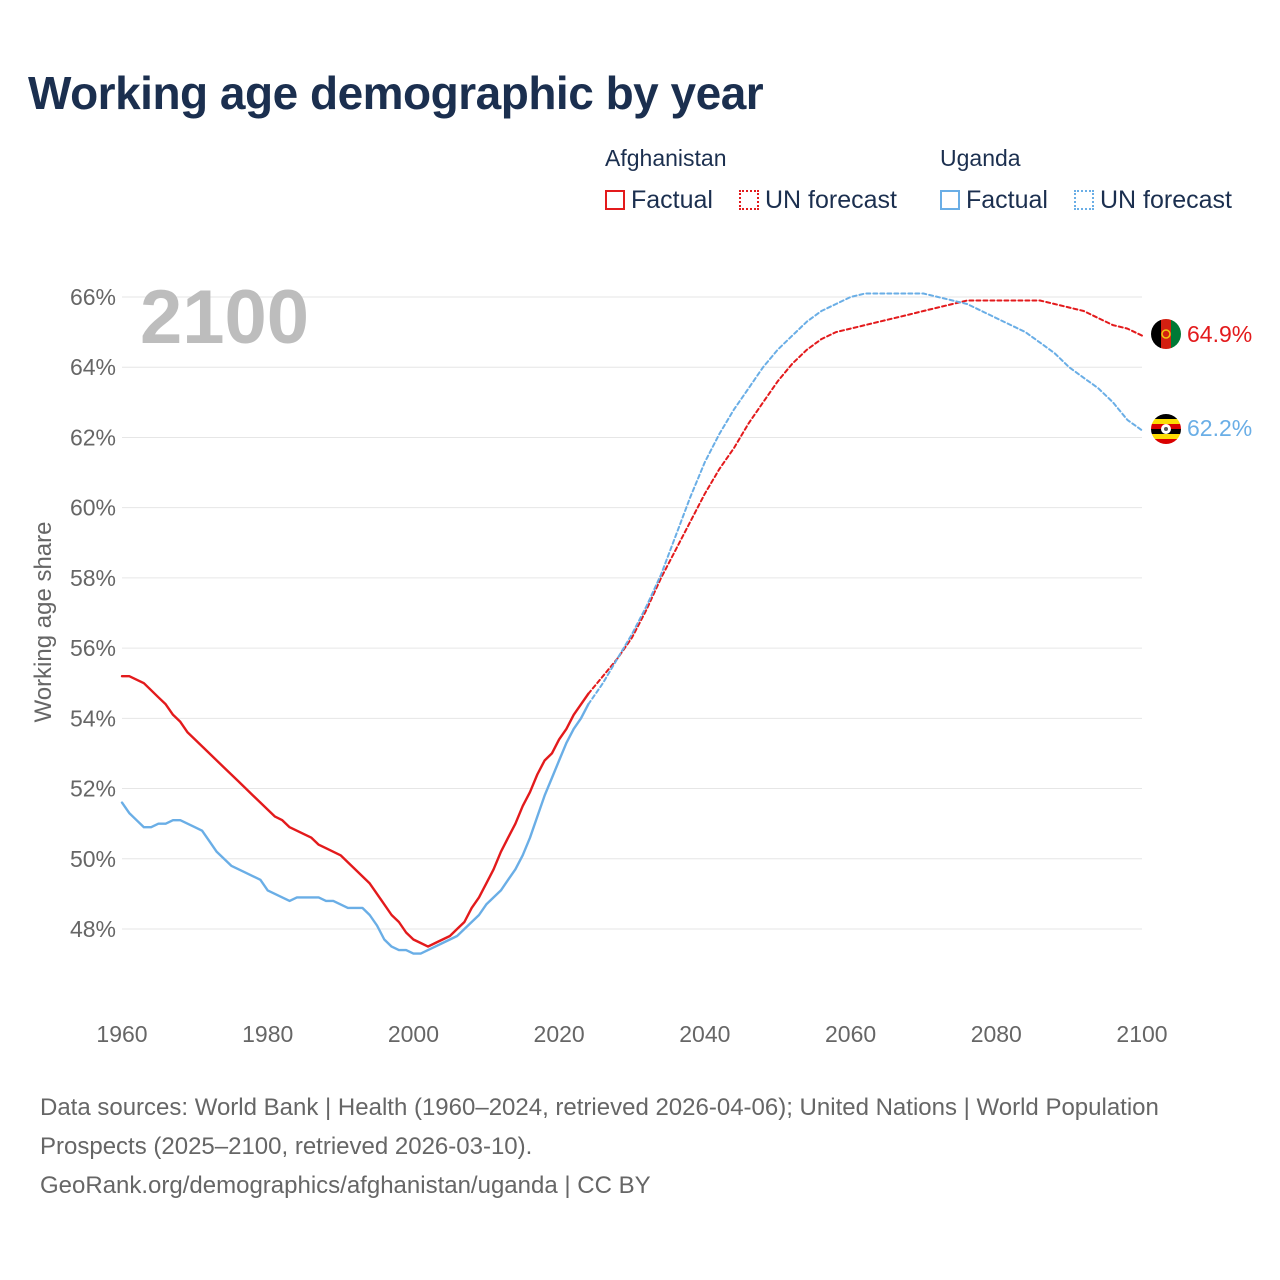 The image size is (1280, 1280). What do you see at coordinates (1219, 334) in the screenshot?
I see `afghanistan-end-value-label: 64.9%` at bounding box center [1219, 334].